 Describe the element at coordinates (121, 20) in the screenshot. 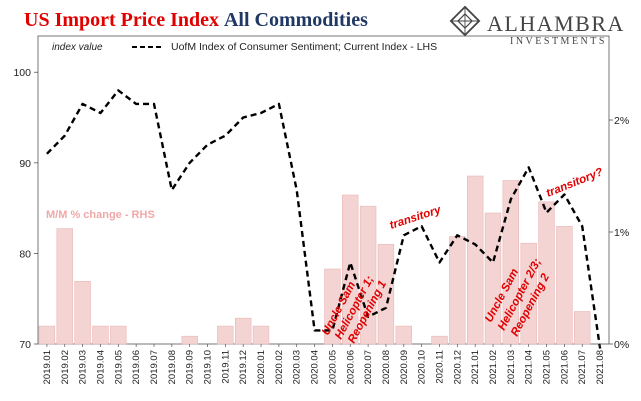

I see `title-part-1: US Import Price Index` at that location.